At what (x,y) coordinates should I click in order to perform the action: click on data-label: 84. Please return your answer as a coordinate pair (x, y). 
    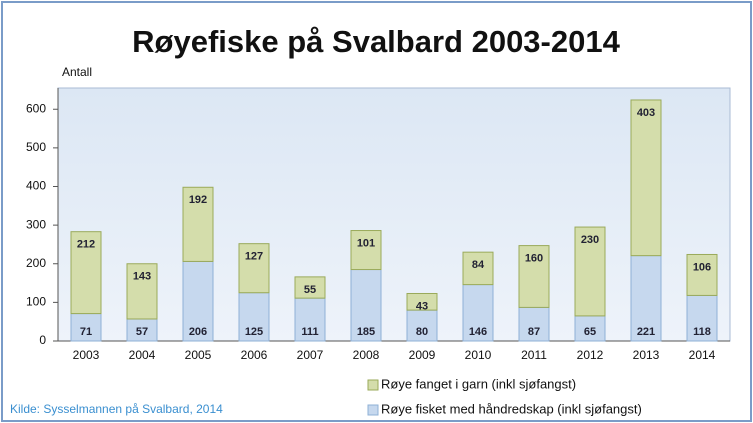
    Looking at the image, I should click on (478, 265).